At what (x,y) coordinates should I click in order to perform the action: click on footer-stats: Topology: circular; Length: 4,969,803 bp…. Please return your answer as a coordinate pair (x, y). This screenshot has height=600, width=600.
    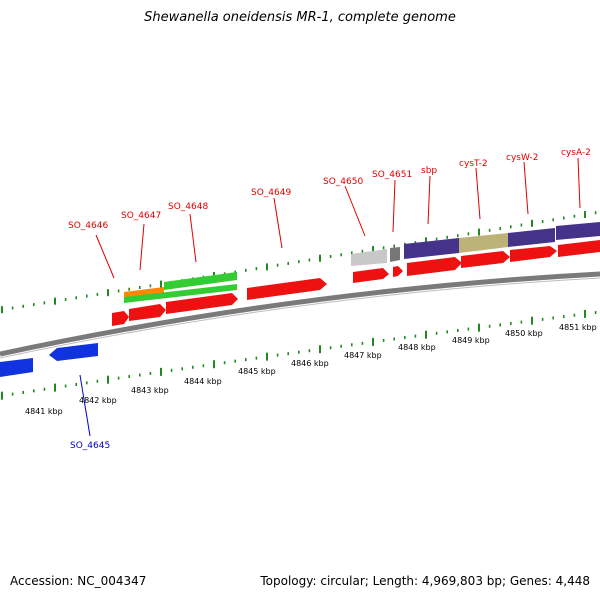
    Looking at the image, I should click on (425, 581).